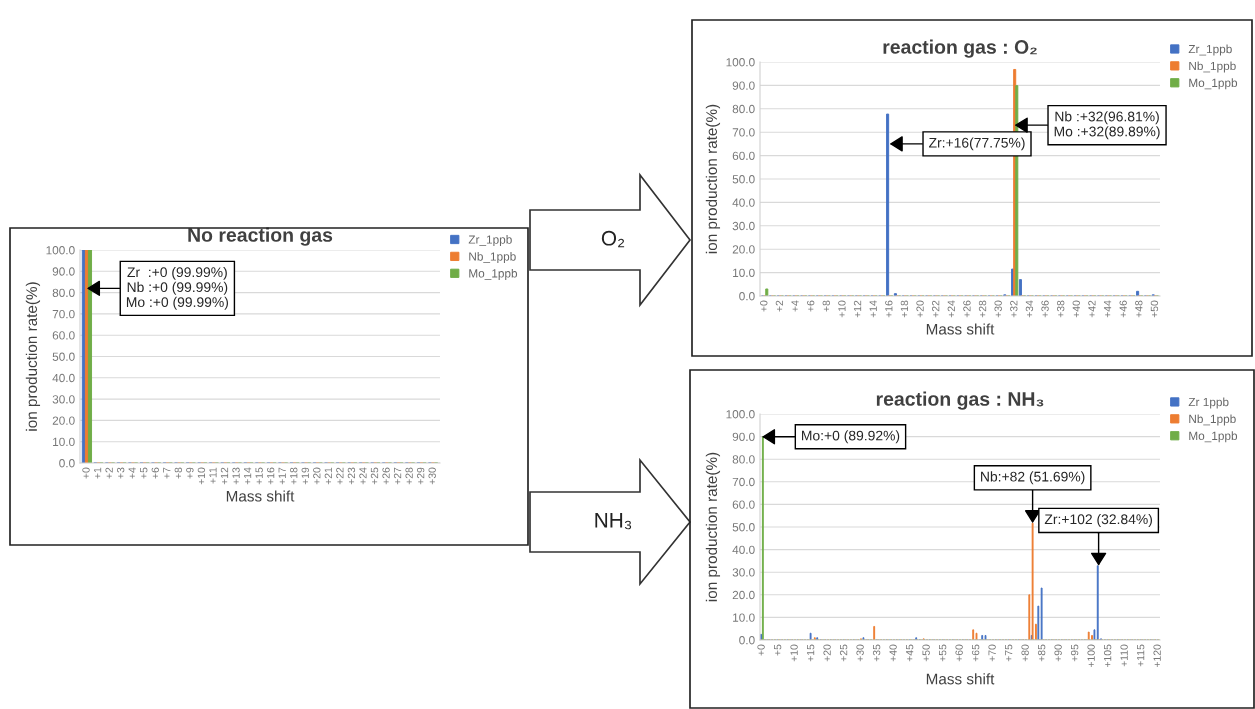 This screenshot has height=709, width=1255. Describe the element at coordinates (120, 473) in the screenshot. I see `x-tick-label: +3` at that location.